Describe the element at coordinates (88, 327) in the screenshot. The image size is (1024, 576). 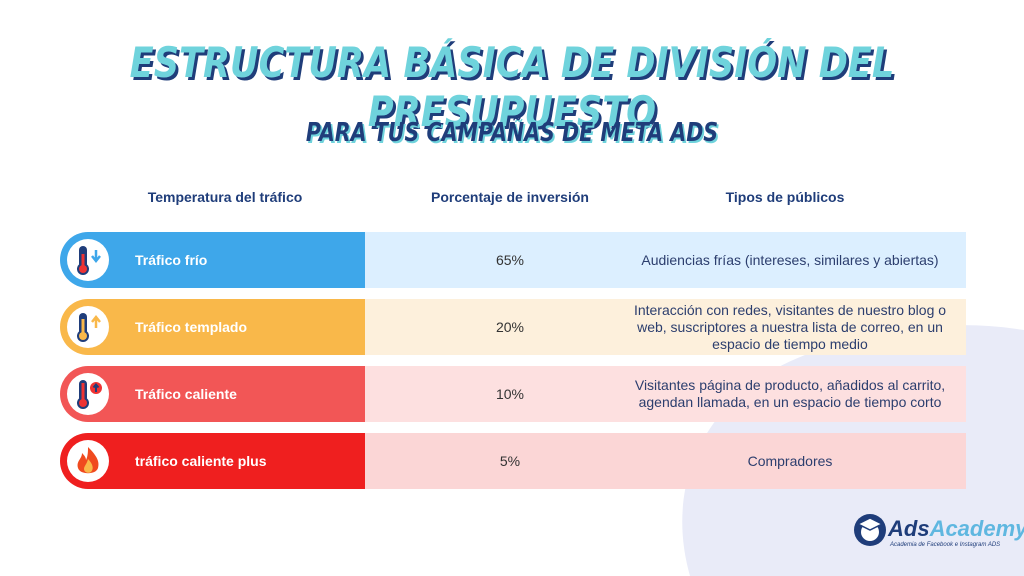
I see `thermometer-warm-icon` at that location.